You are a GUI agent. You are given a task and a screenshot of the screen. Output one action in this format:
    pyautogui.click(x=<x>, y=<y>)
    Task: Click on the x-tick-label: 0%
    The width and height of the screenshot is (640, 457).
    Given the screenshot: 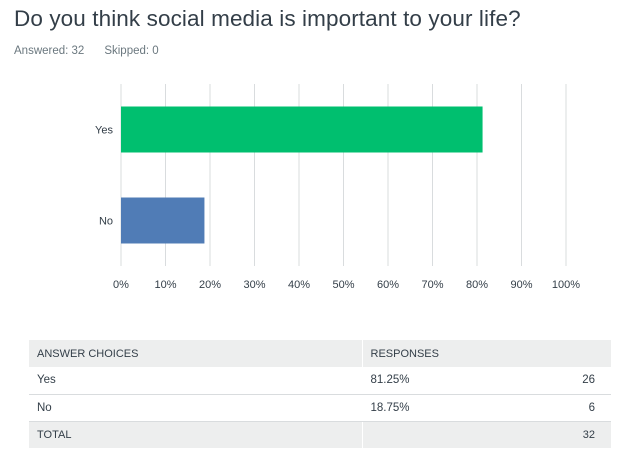 What is the action you would take?
    pyautogui.click(x=121, y=285)
    